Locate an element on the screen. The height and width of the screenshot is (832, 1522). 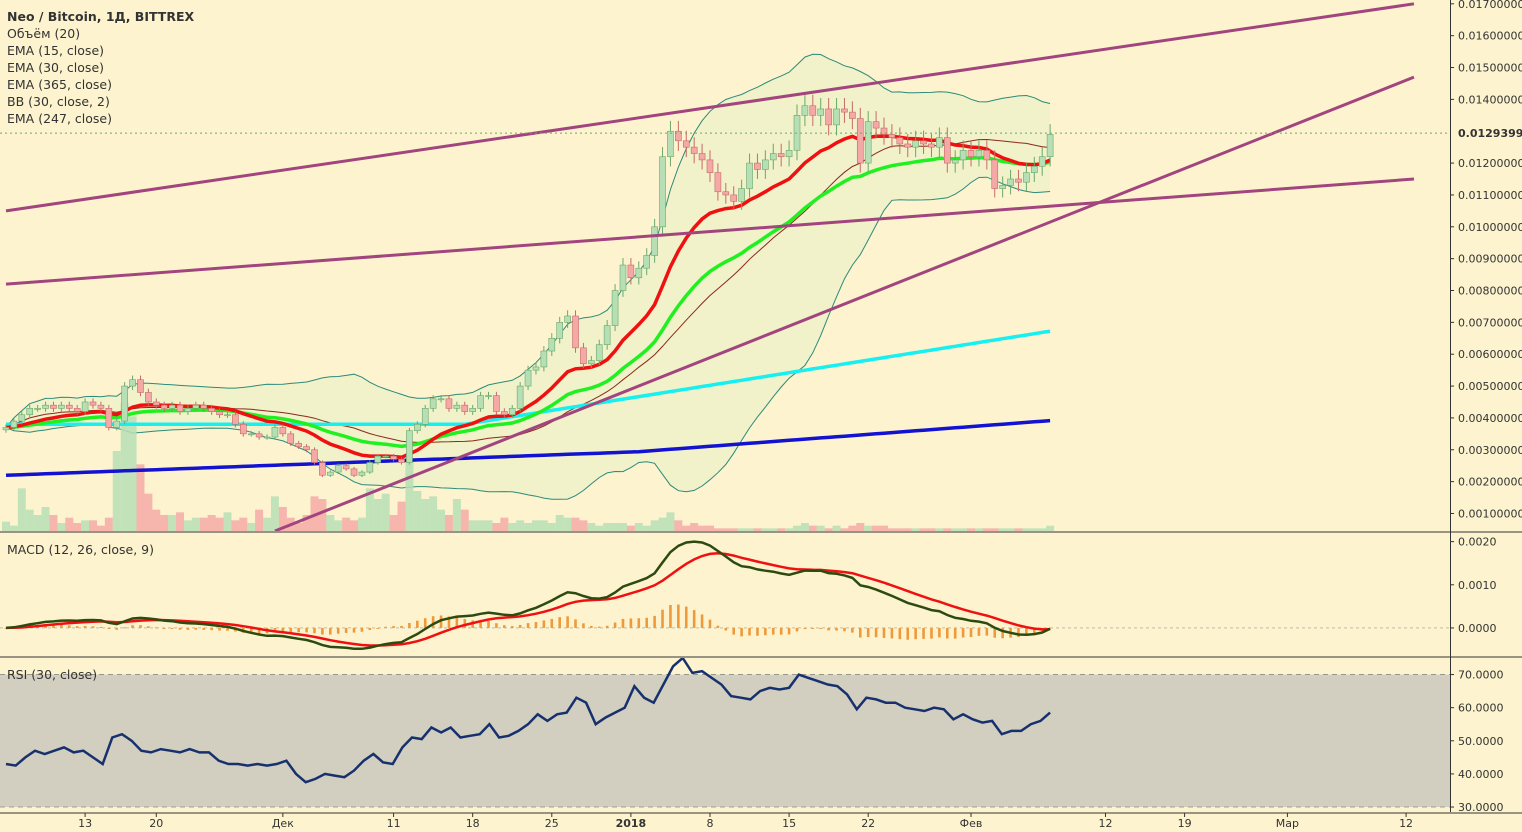
time-tick-label: 2018 is located at coordinates (631, 823).